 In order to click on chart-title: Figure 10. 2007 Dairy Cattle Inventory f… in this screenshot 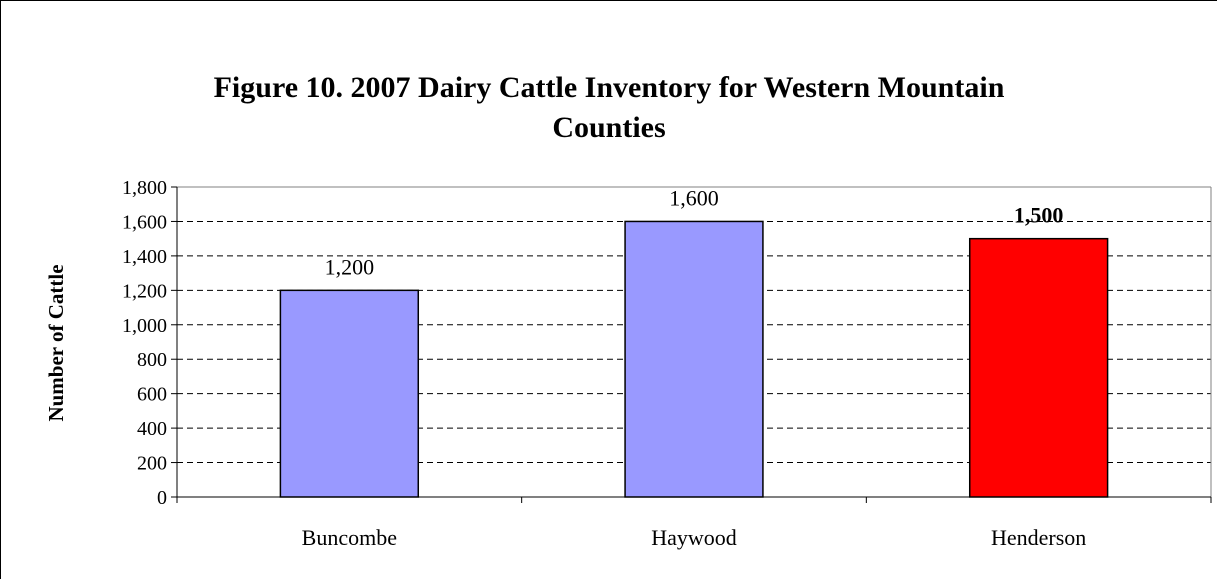, I will do `click(609, 107)`.